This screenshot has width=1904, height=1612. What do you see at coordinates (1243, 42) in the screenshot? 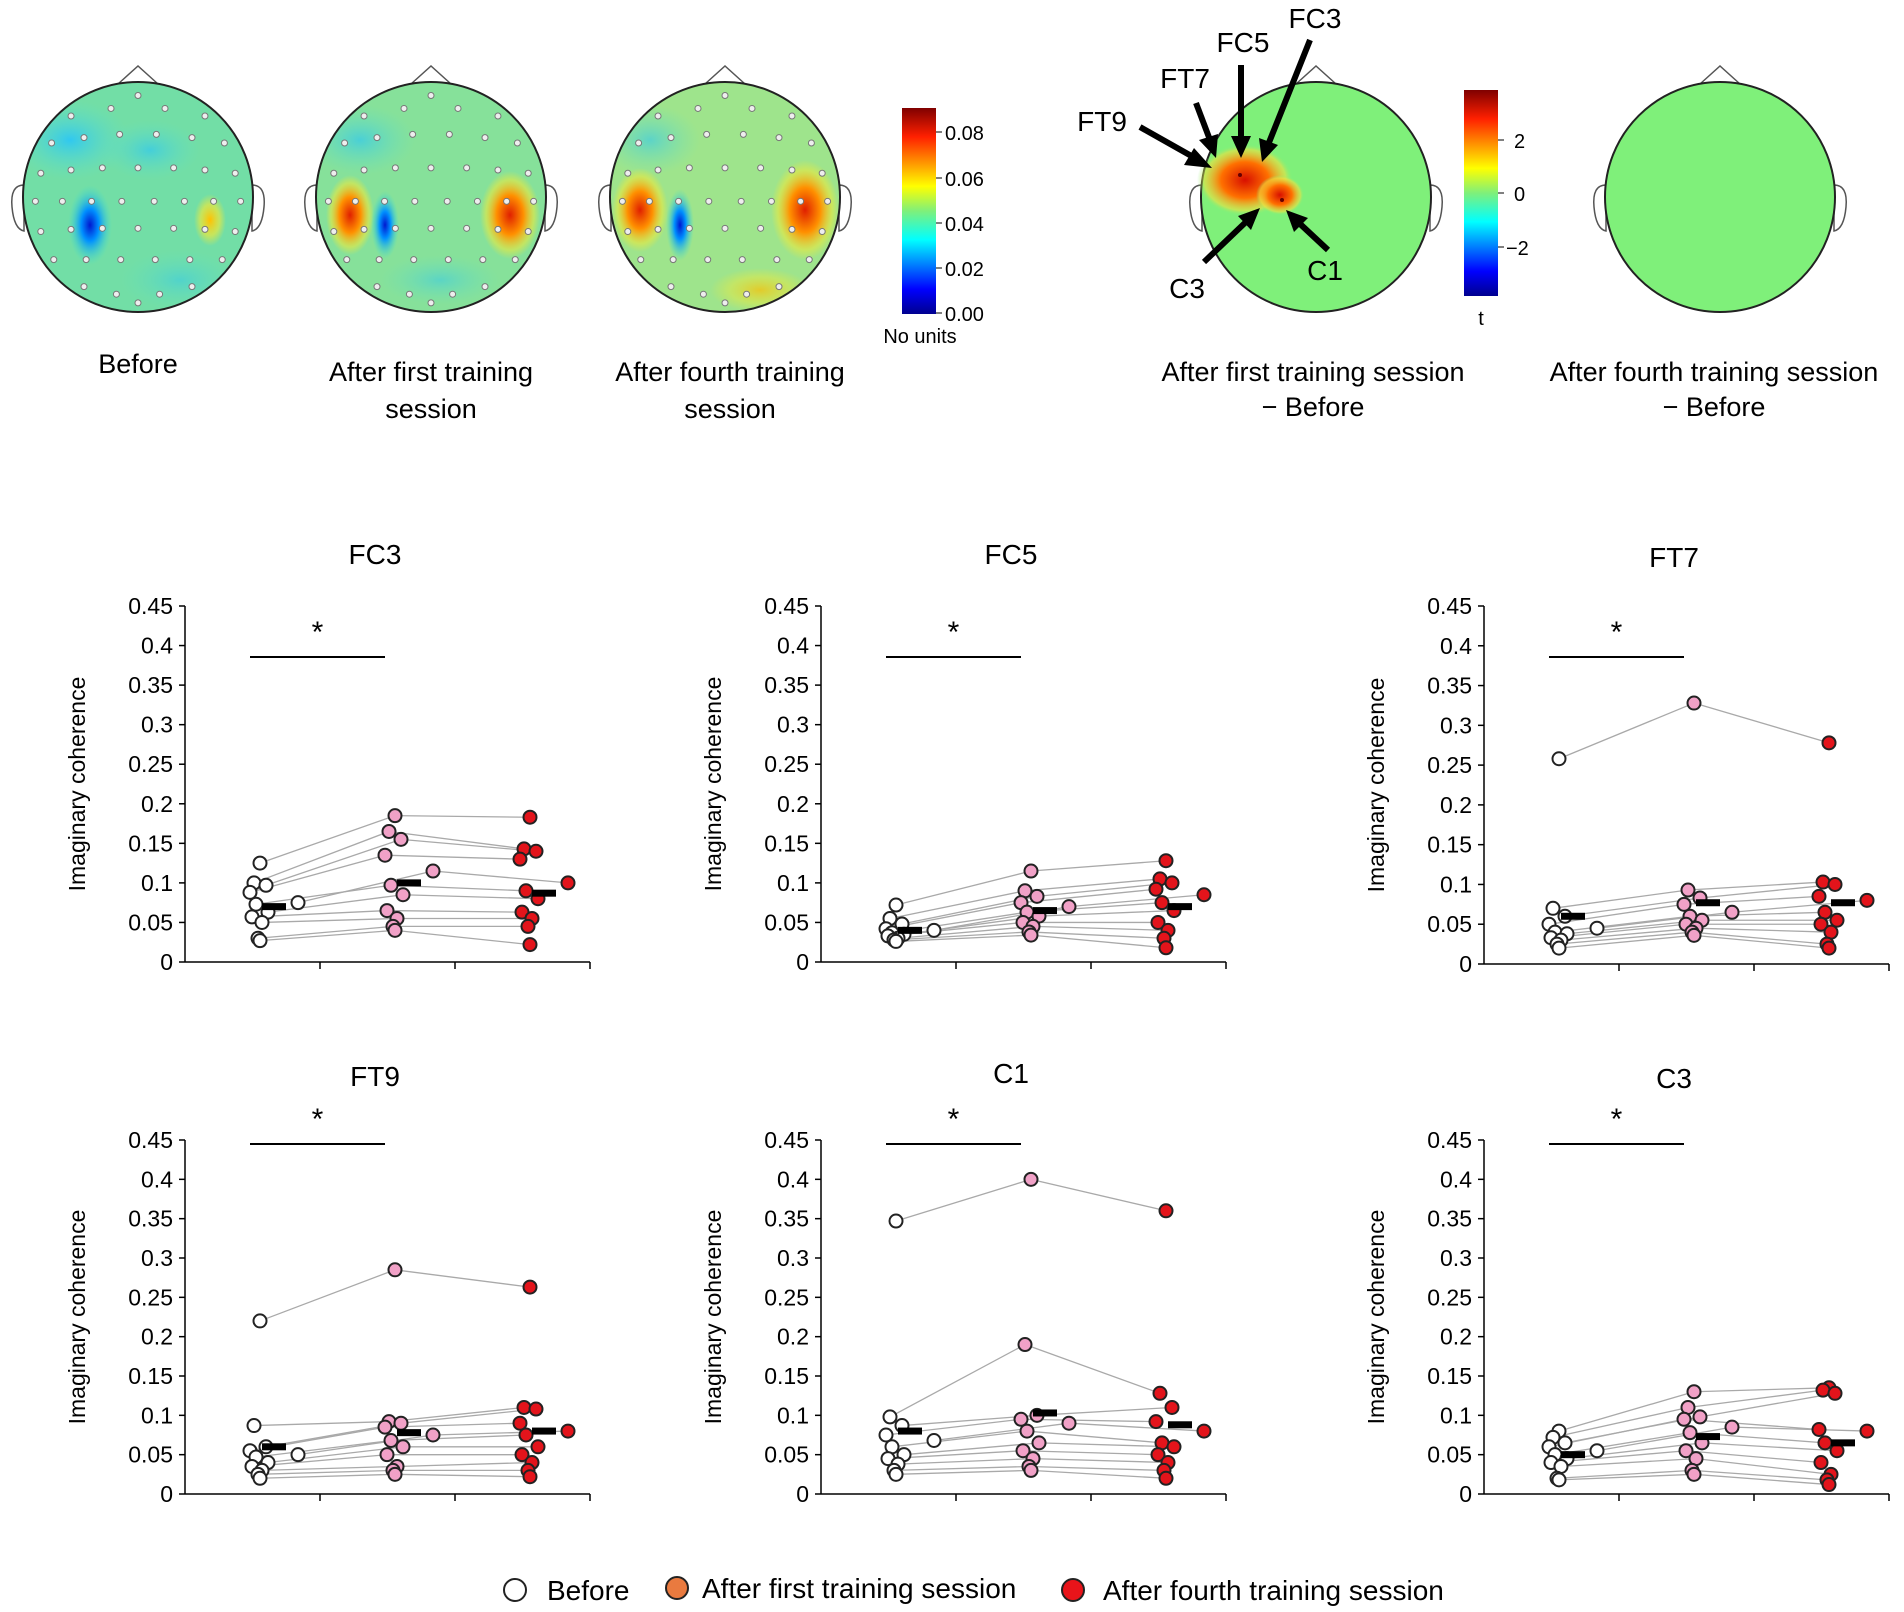
I see `electrode-label: FC5` at bounding box center [1243, 42].